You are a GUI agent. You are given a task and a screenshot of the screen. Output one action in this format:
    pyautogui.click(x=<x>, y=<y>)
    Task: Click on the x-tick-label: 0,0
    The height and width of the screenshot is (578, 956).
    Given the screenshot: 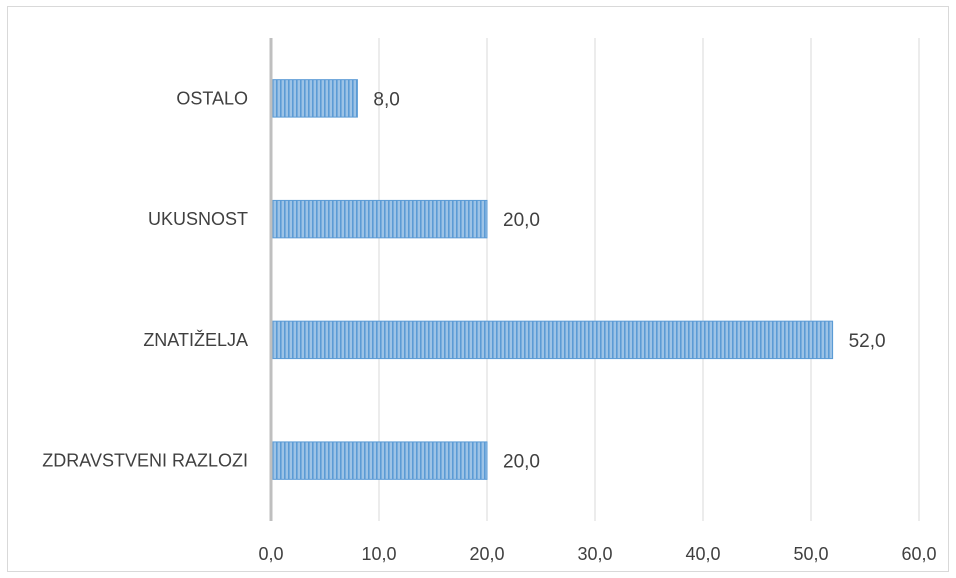 What is the action you would take?
    pyautogui.click(x=270, y=554)
    